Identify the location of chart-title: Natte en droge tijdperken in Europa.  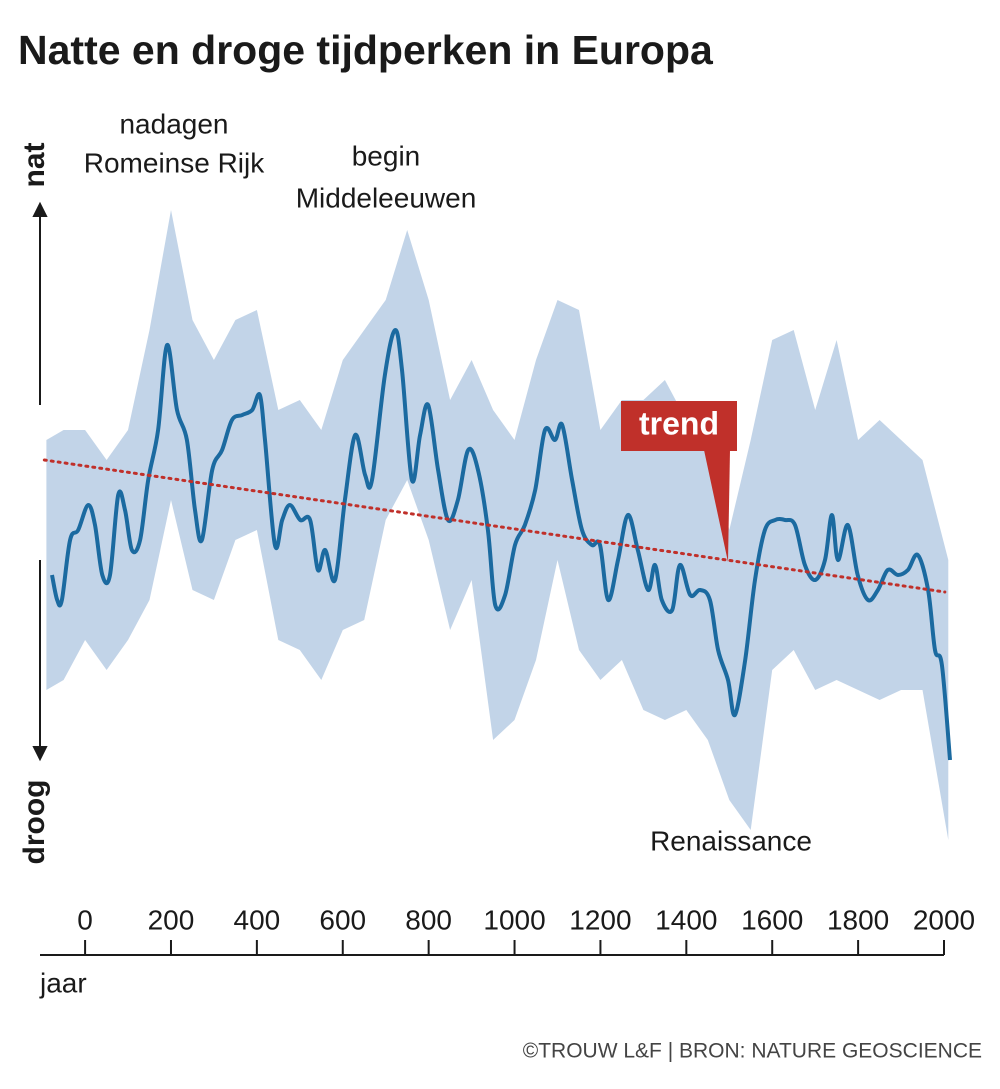
(366, 50).